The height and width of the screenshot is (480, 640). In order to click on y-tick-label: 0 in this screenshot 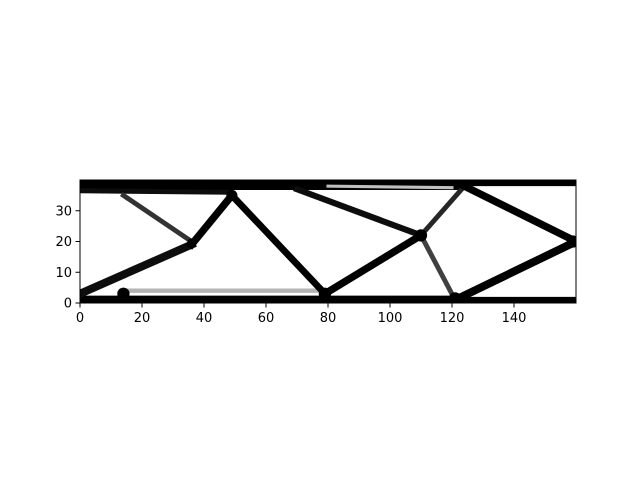, I will do `click(68, 304)`.